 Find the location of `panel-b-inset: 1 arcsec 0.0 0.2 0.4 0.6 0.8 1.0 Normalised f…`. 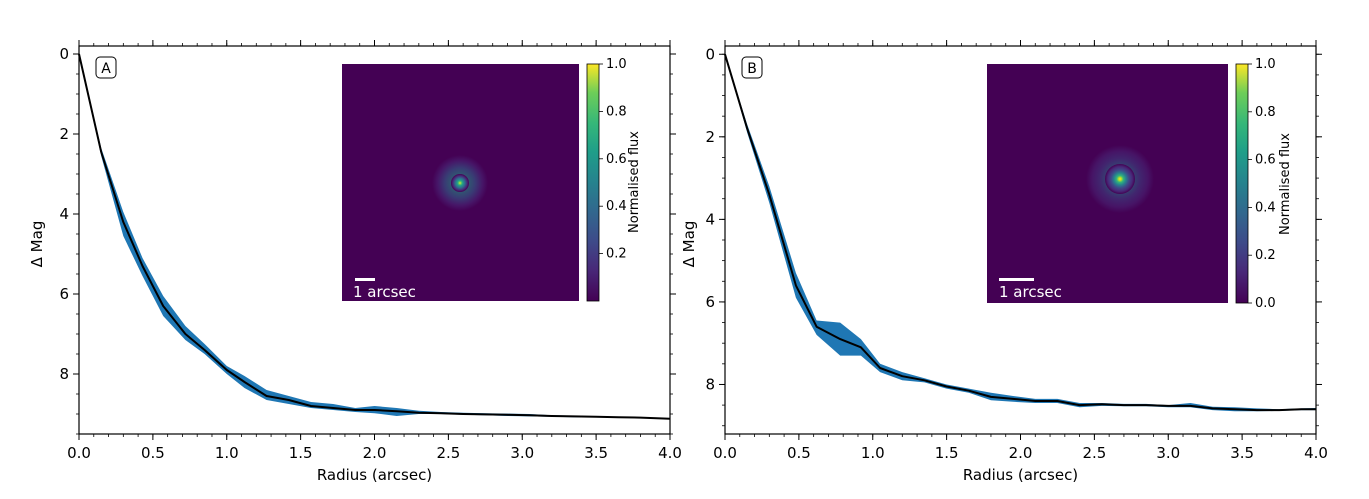

panel-b-inset: 1 arcsec 0.0 0.2 0.4 0.6 0.8 1.0 Normalised f… is located at coordinates (1140, 184).